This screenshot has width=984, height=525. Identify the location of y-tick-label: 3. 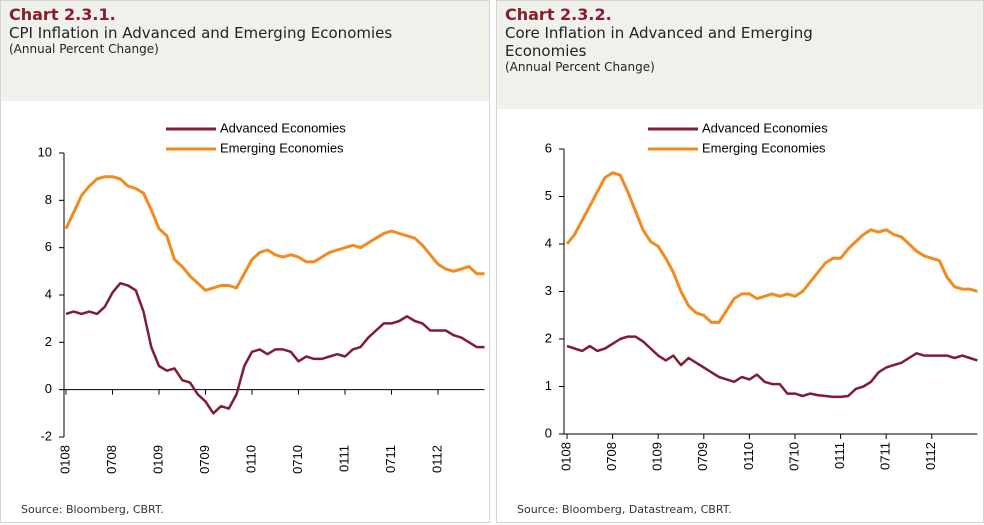
(548, 290).